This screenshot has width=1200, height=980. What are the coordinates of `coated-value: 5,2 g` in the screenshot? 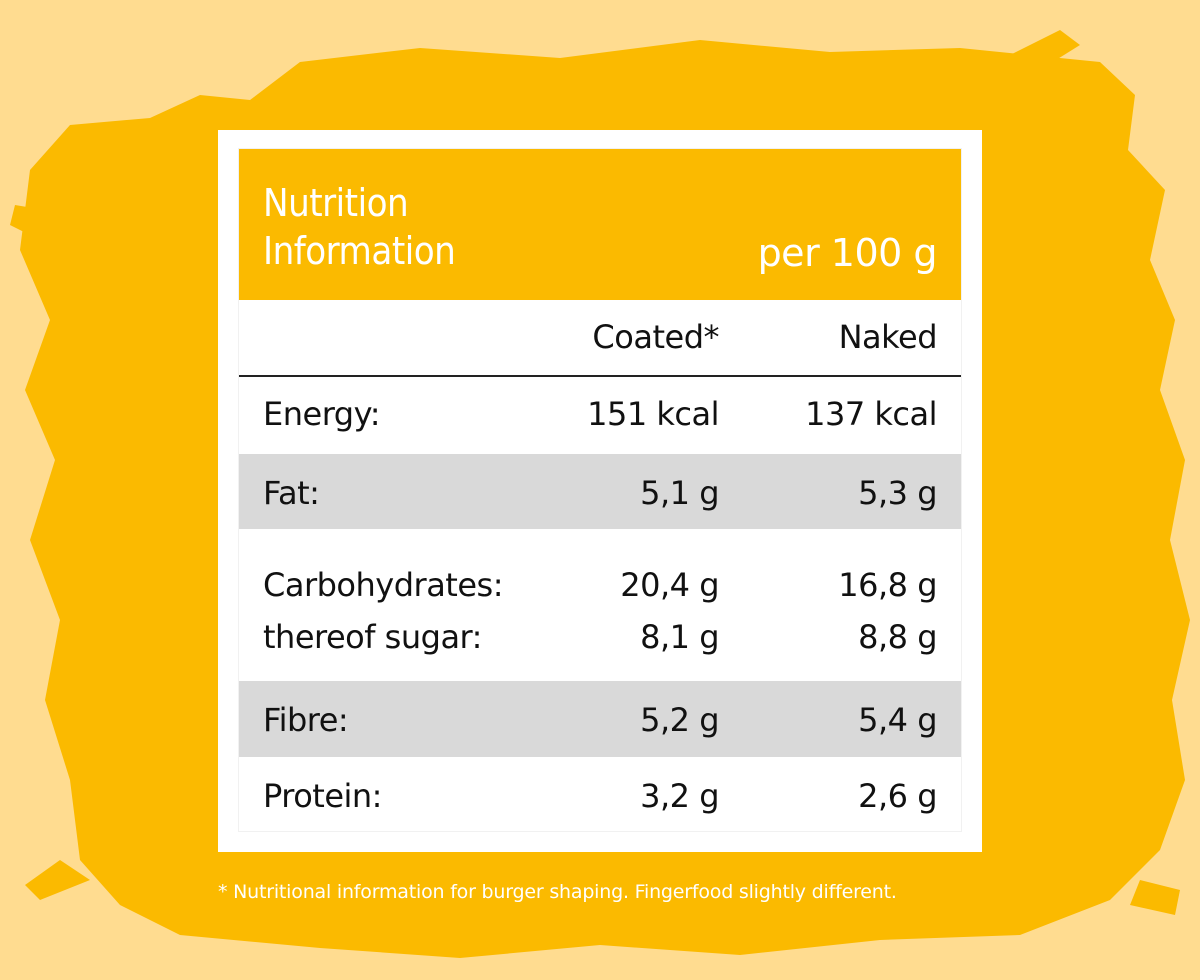 It's located at (679, 720).